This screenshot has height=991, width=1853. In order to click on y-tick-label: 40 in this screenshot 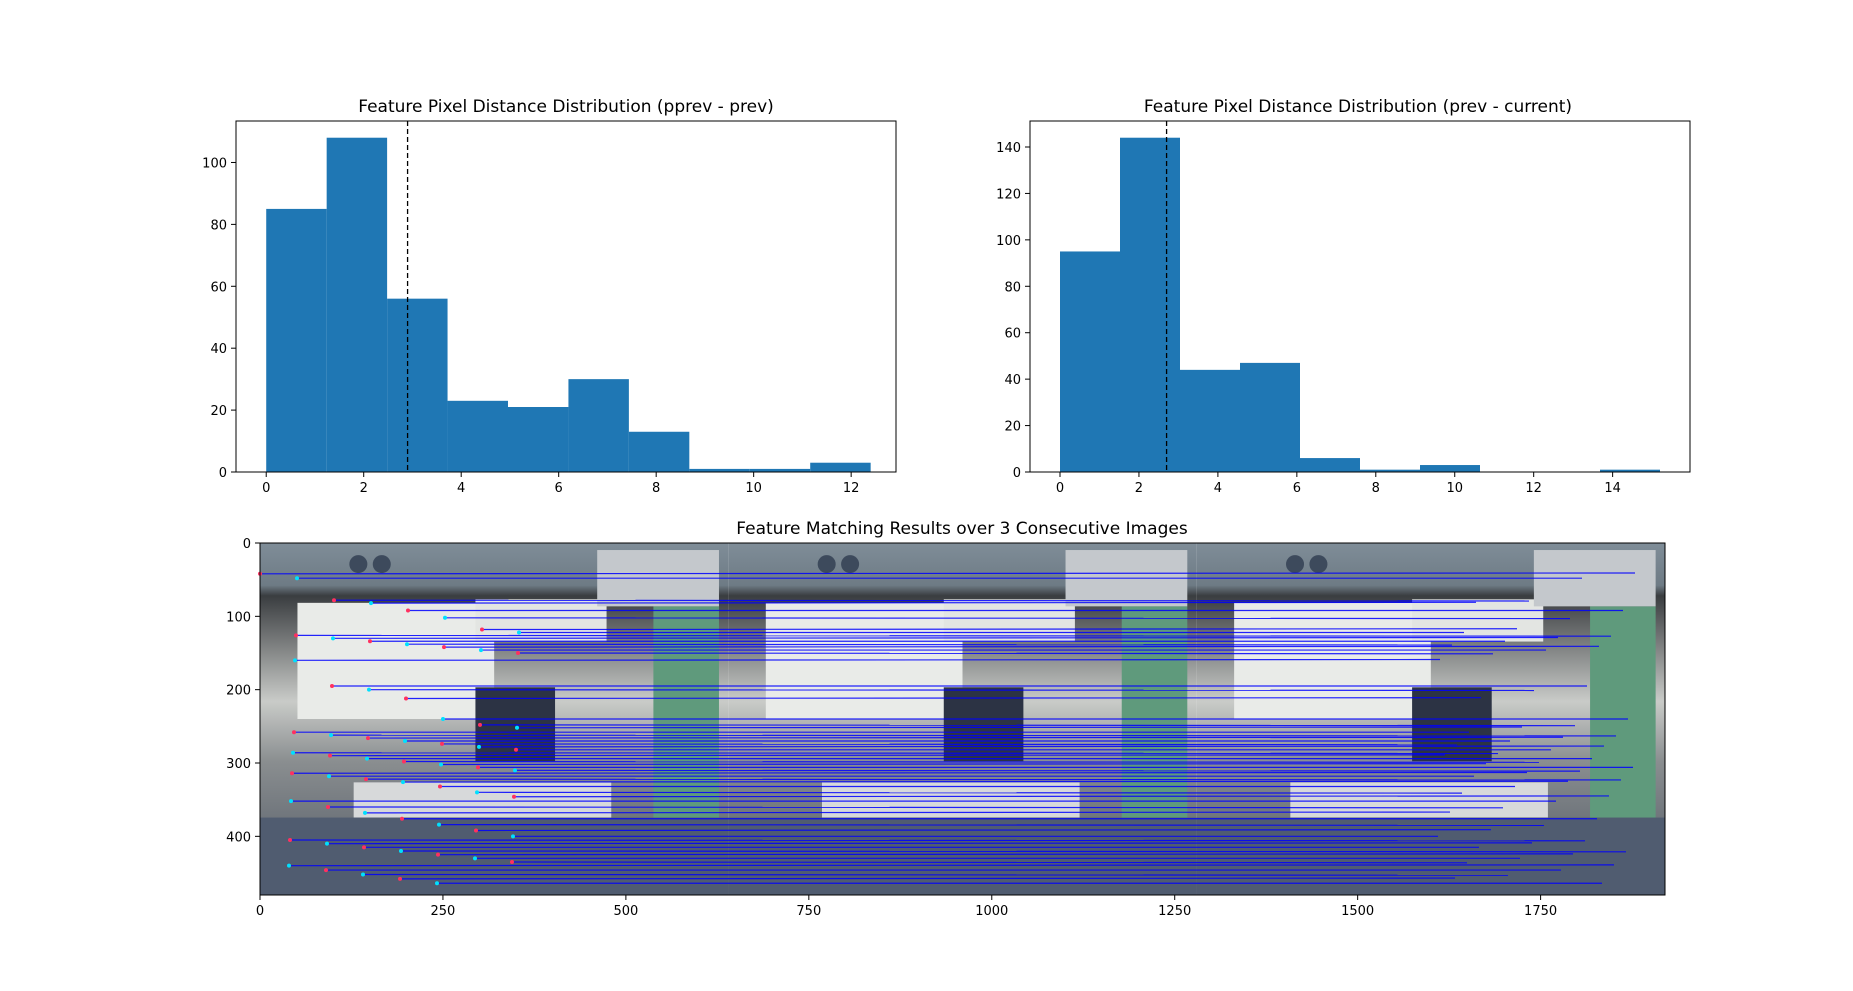, I will do `click(218, 349)`.